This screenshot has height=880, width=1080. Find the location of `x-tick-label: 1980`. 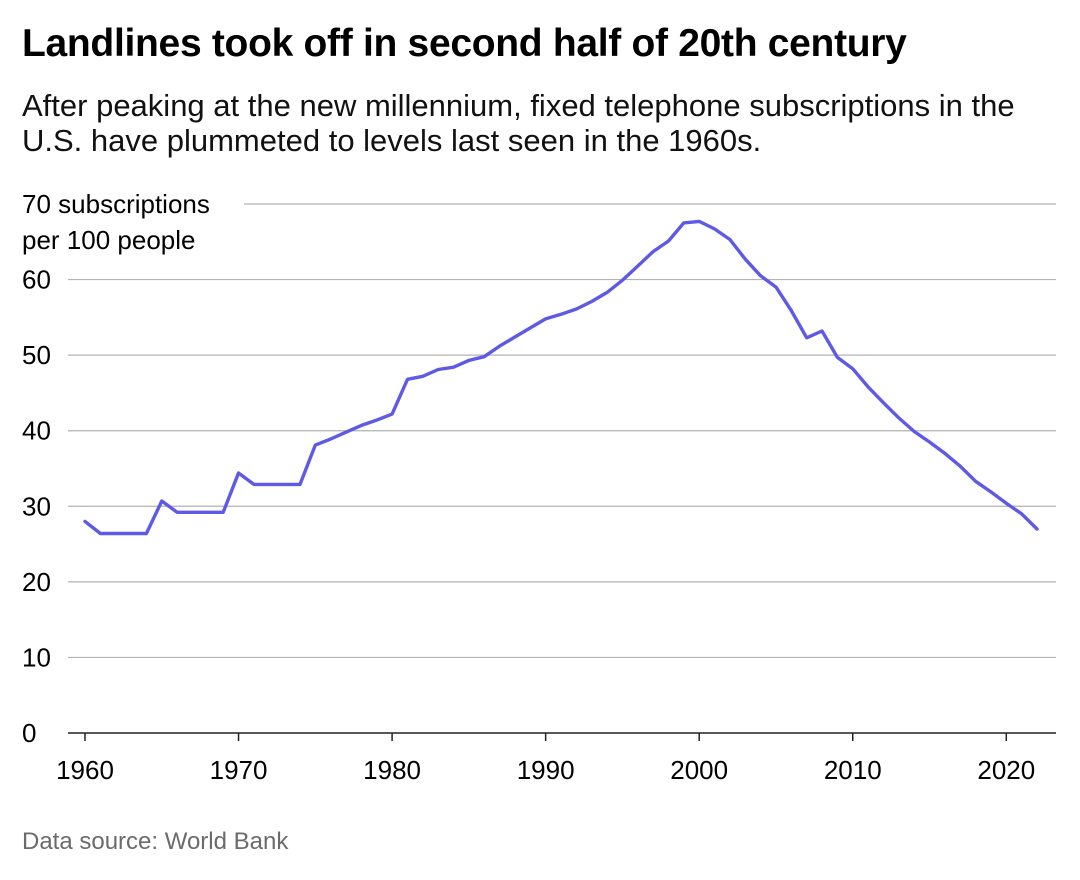

x-tick-label: 1980 is located at coordinates (392, 770).